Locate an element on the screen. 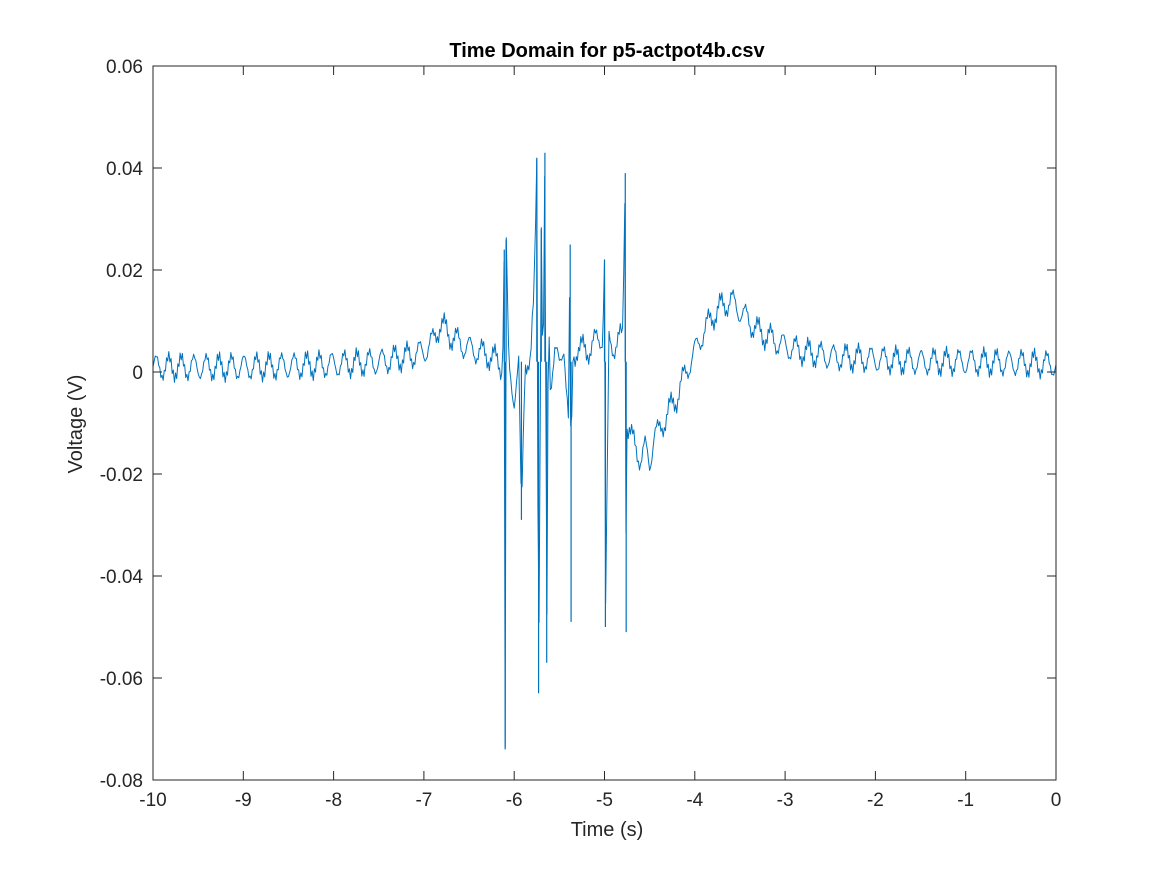 This screenshot has width=1167, height=875. y-tick-label: 0 is located at coordinates (137, 373).